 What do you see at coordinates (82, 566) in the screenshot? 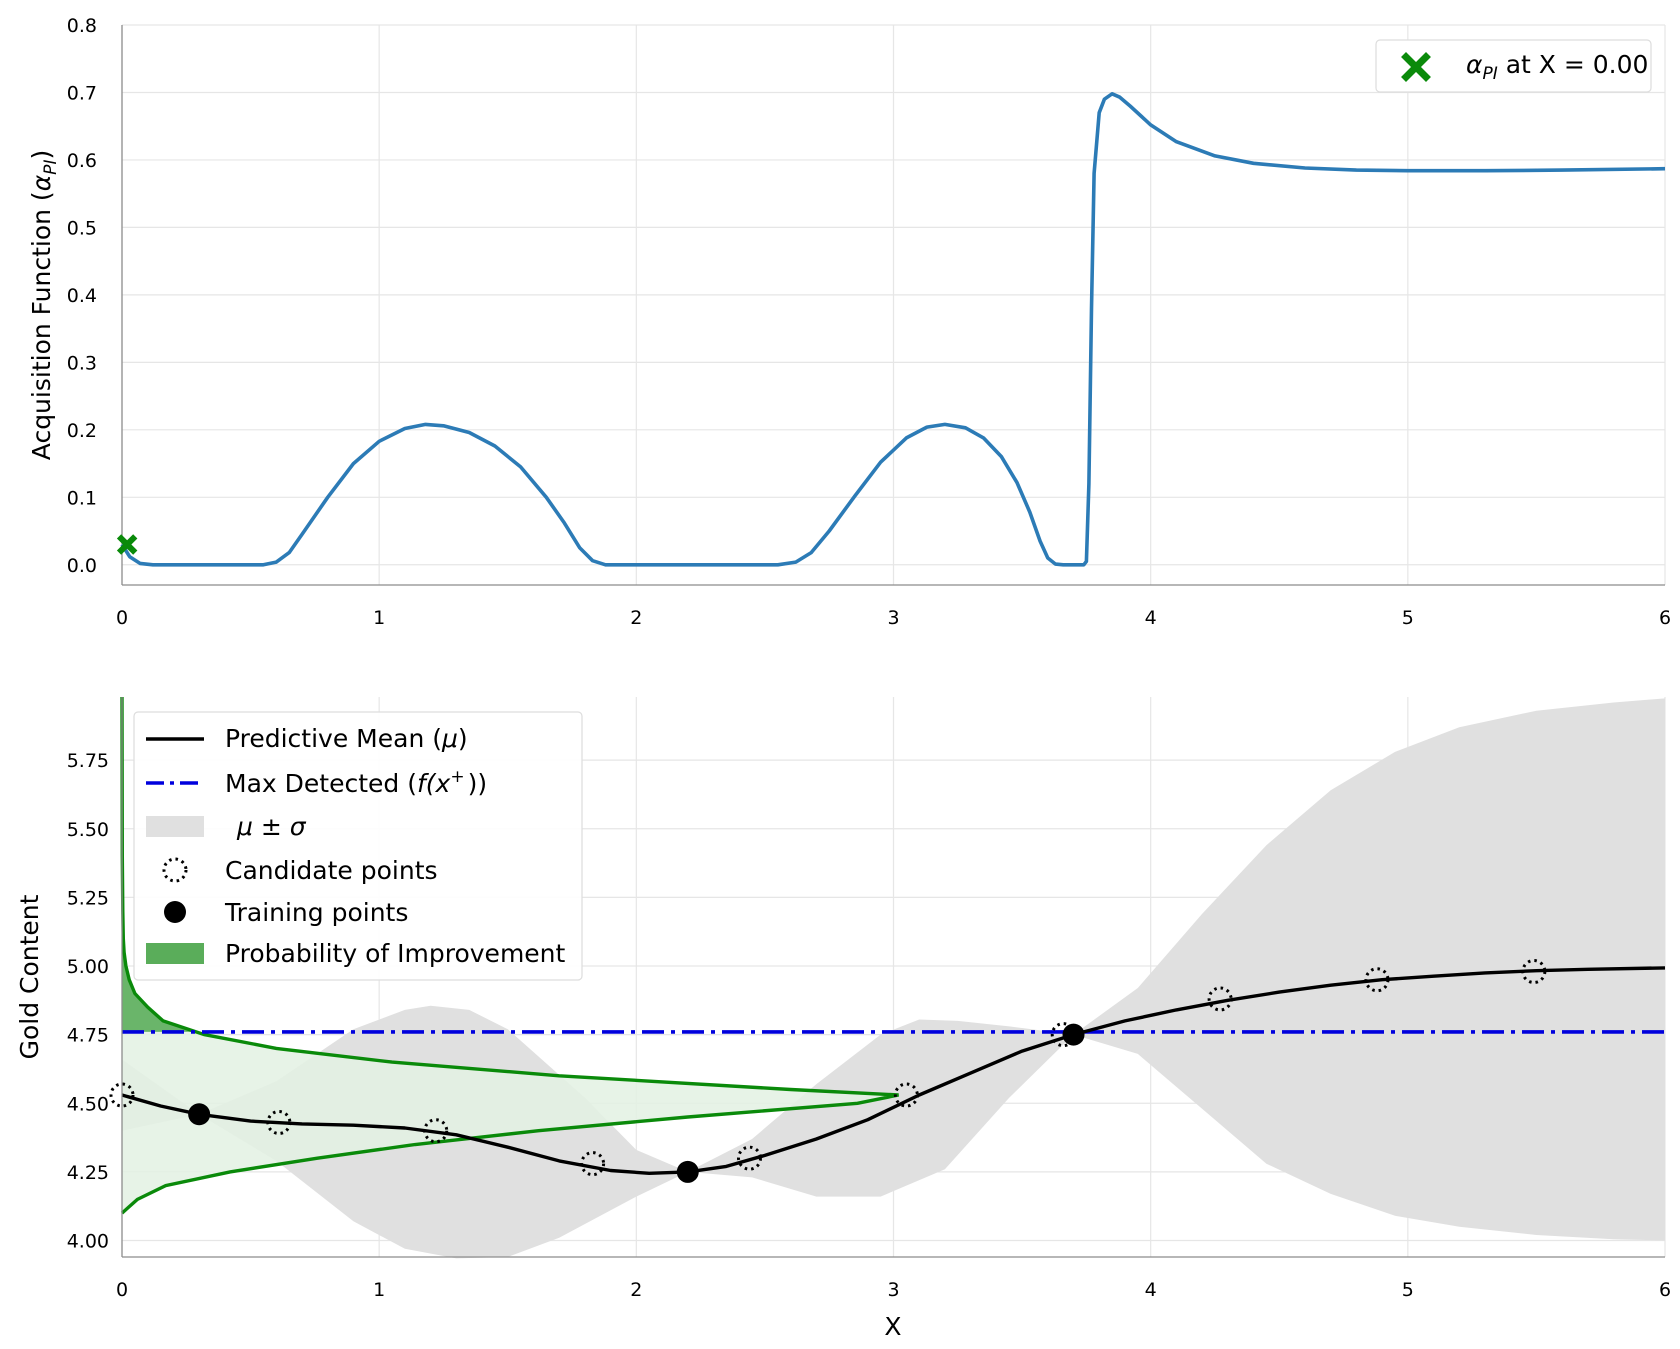
I see `top-y-tick-label: 0.0` at bounding box center [82, 566].